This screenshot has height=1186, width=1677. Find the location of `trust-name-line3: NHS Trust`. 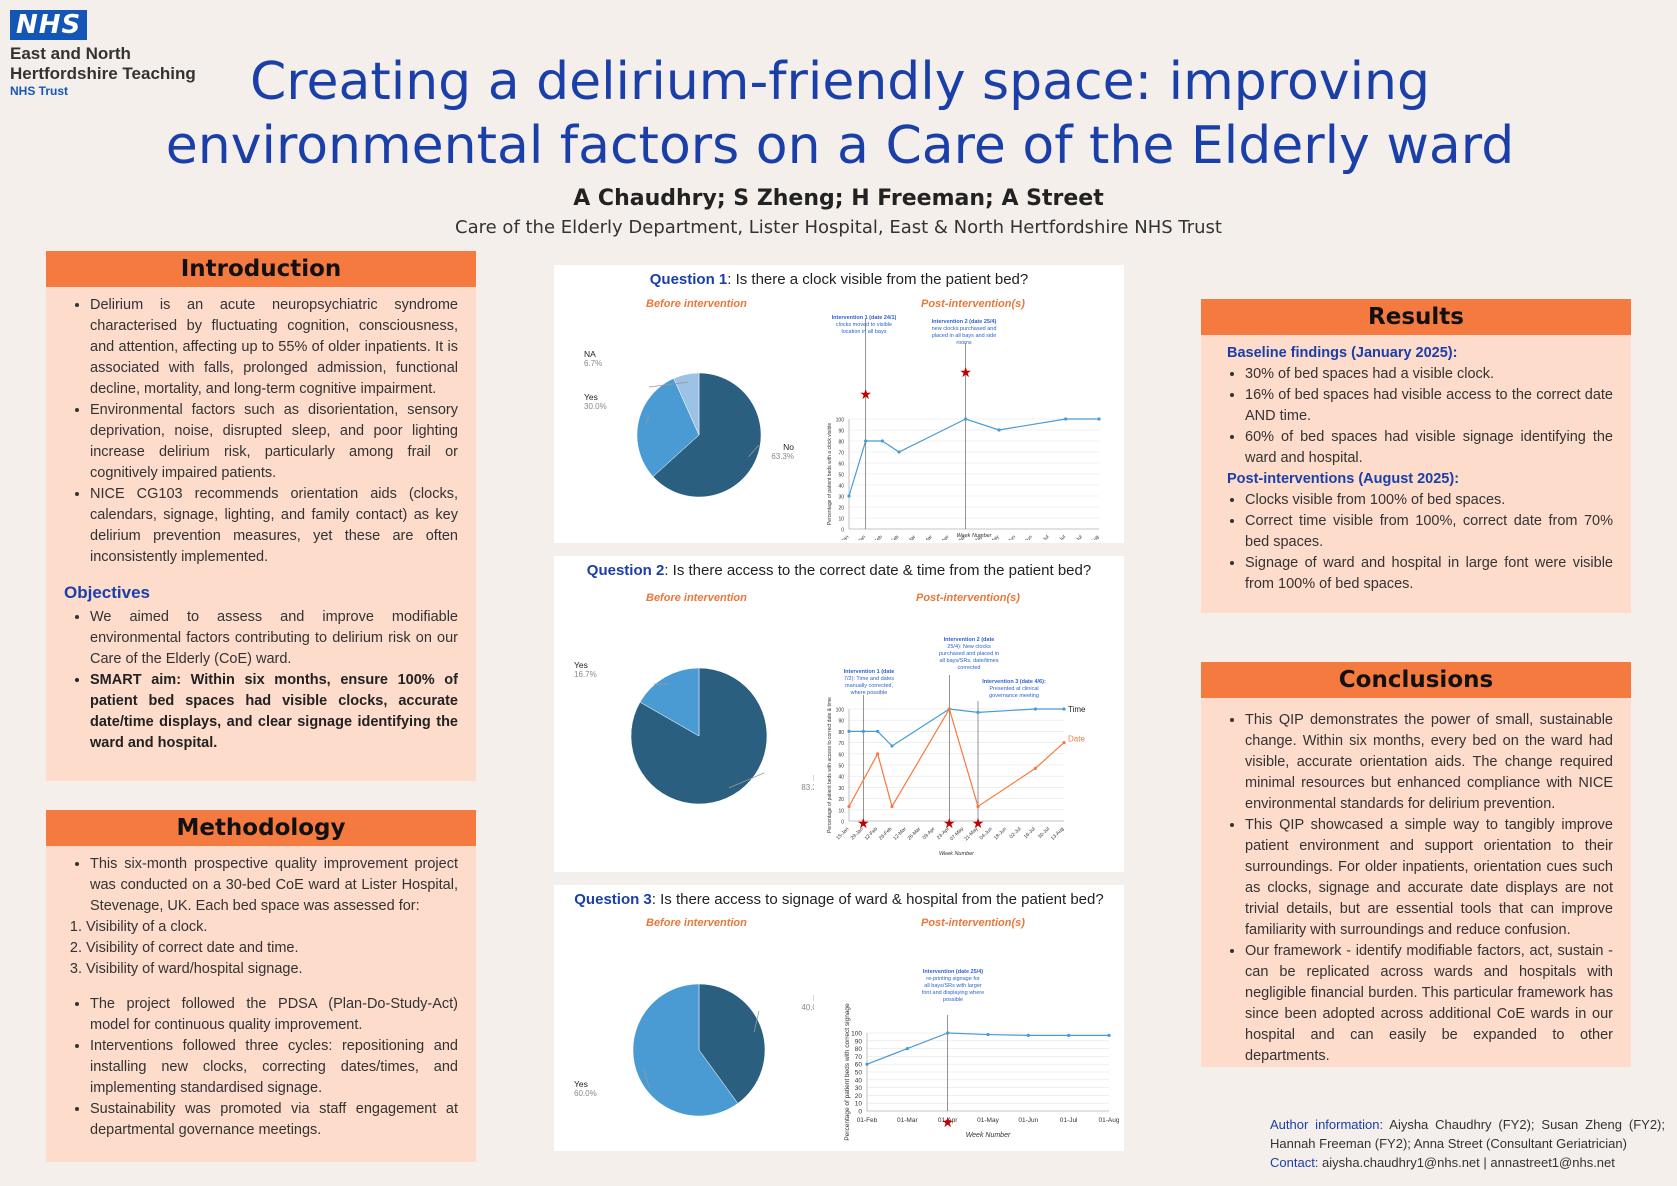

trust-name-line3: NHS Trust is located at coordinates (39, 91).